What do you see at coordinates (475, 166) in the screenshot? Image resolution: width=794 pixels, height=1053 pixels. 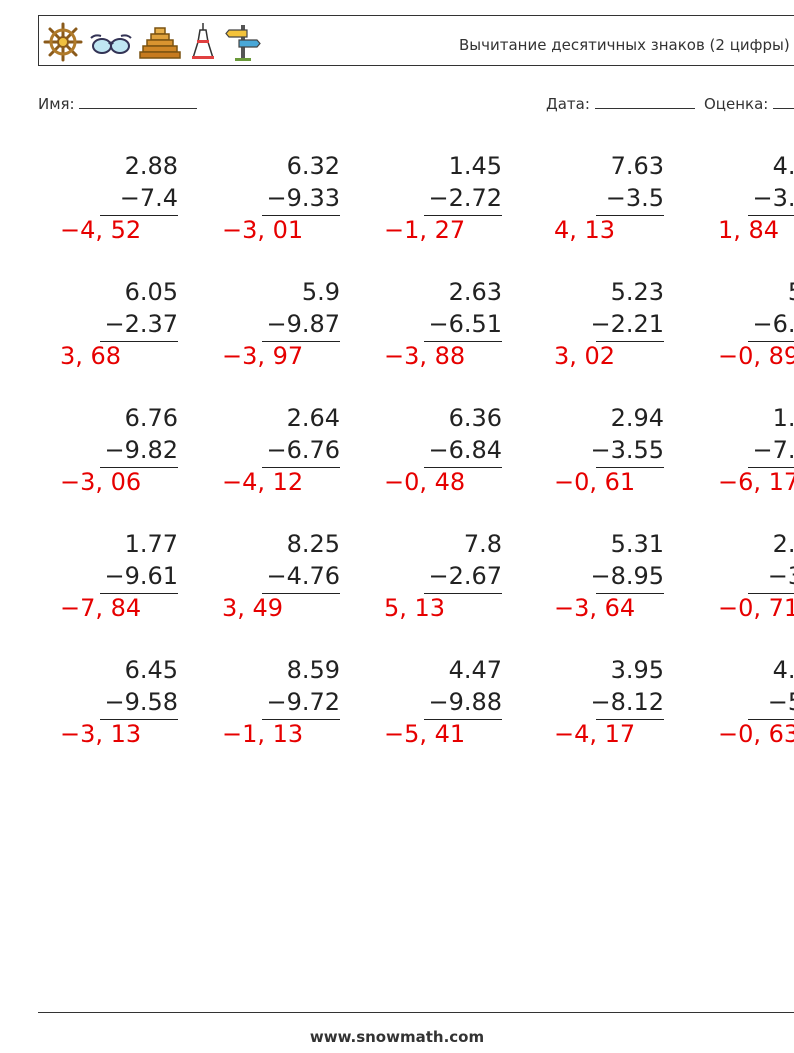 I see `minuend: 1.45` at bounding box center [475, 166].